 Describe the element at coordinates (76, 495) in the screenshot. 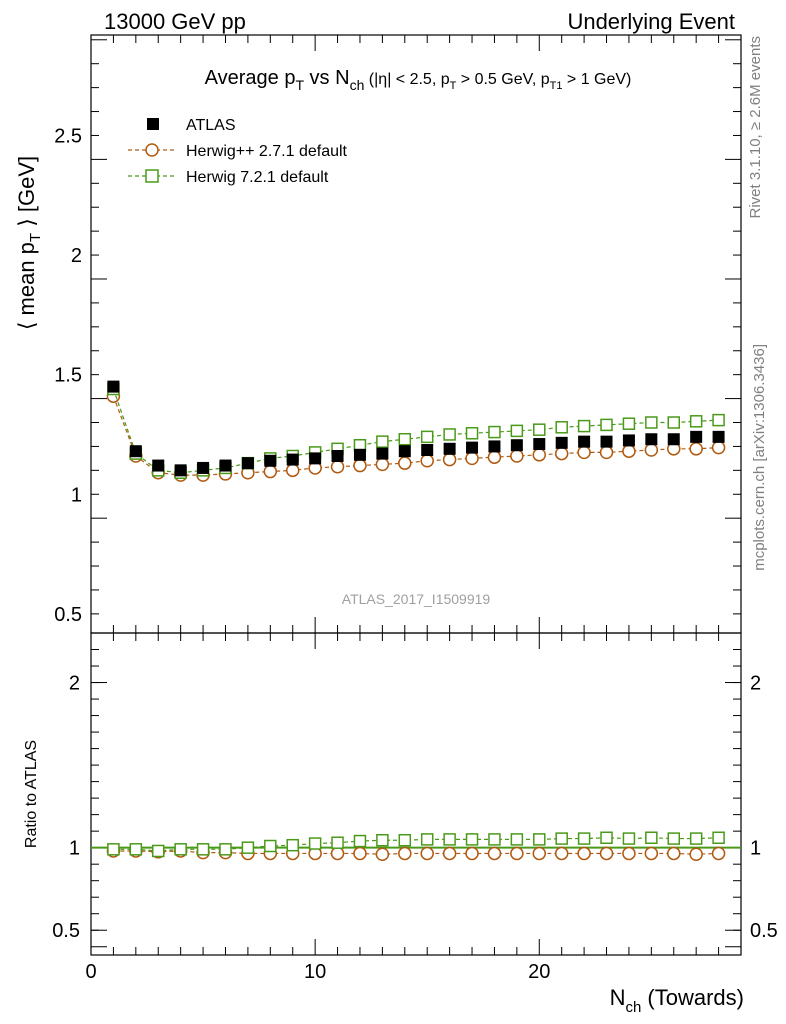

I see `y-tick-label: 1` at that location.